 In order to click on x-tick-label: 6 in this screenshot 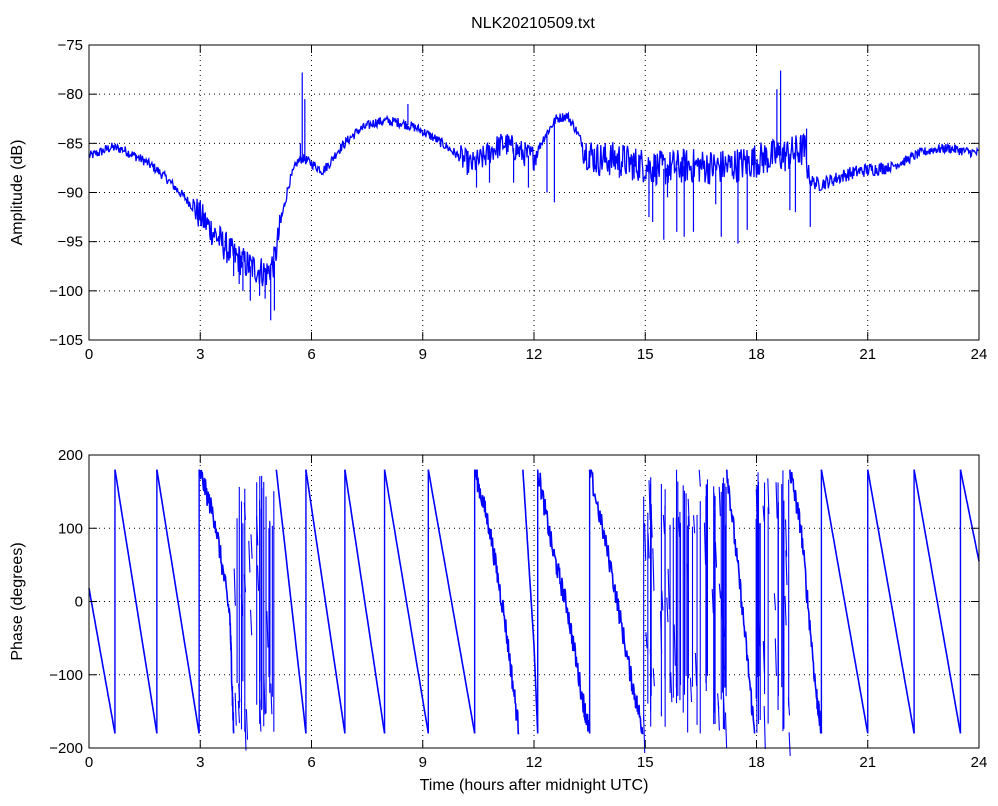, I will do `click(311, 354)`.